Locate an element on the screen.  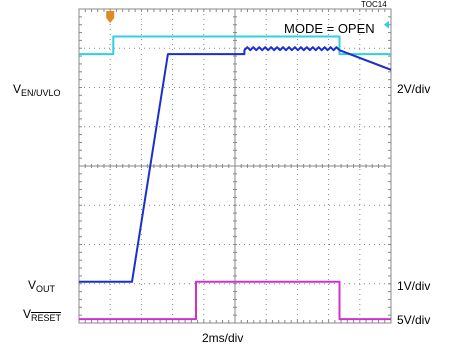
trigger-marker is located at coordinates (110, 17).